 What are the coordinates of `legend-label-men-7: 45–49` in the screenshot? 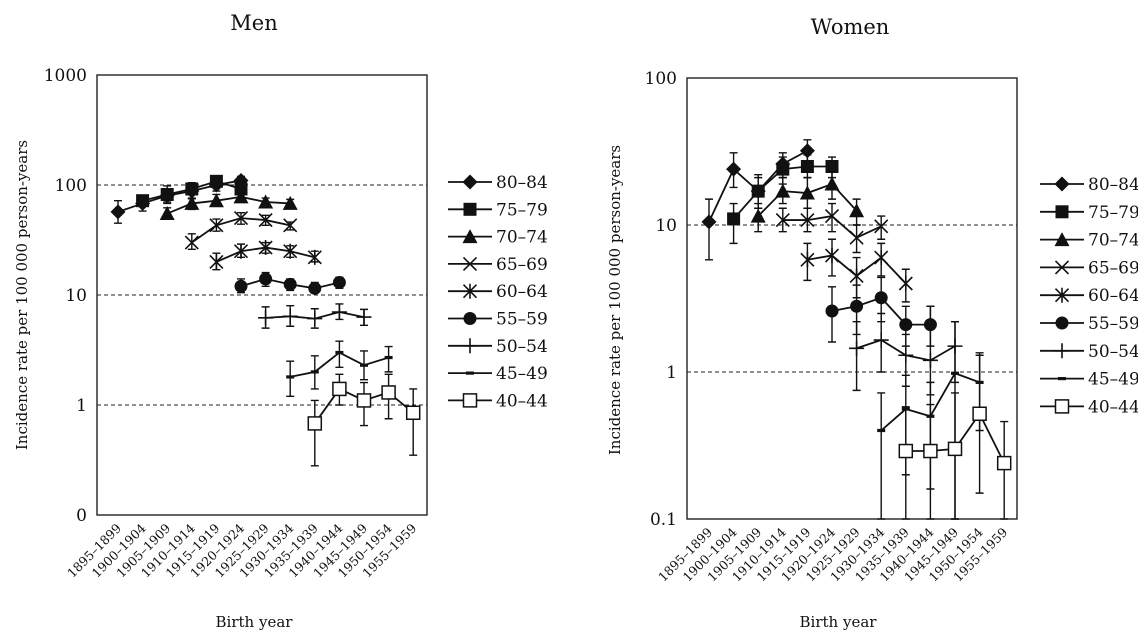 It's located at (522, 374).